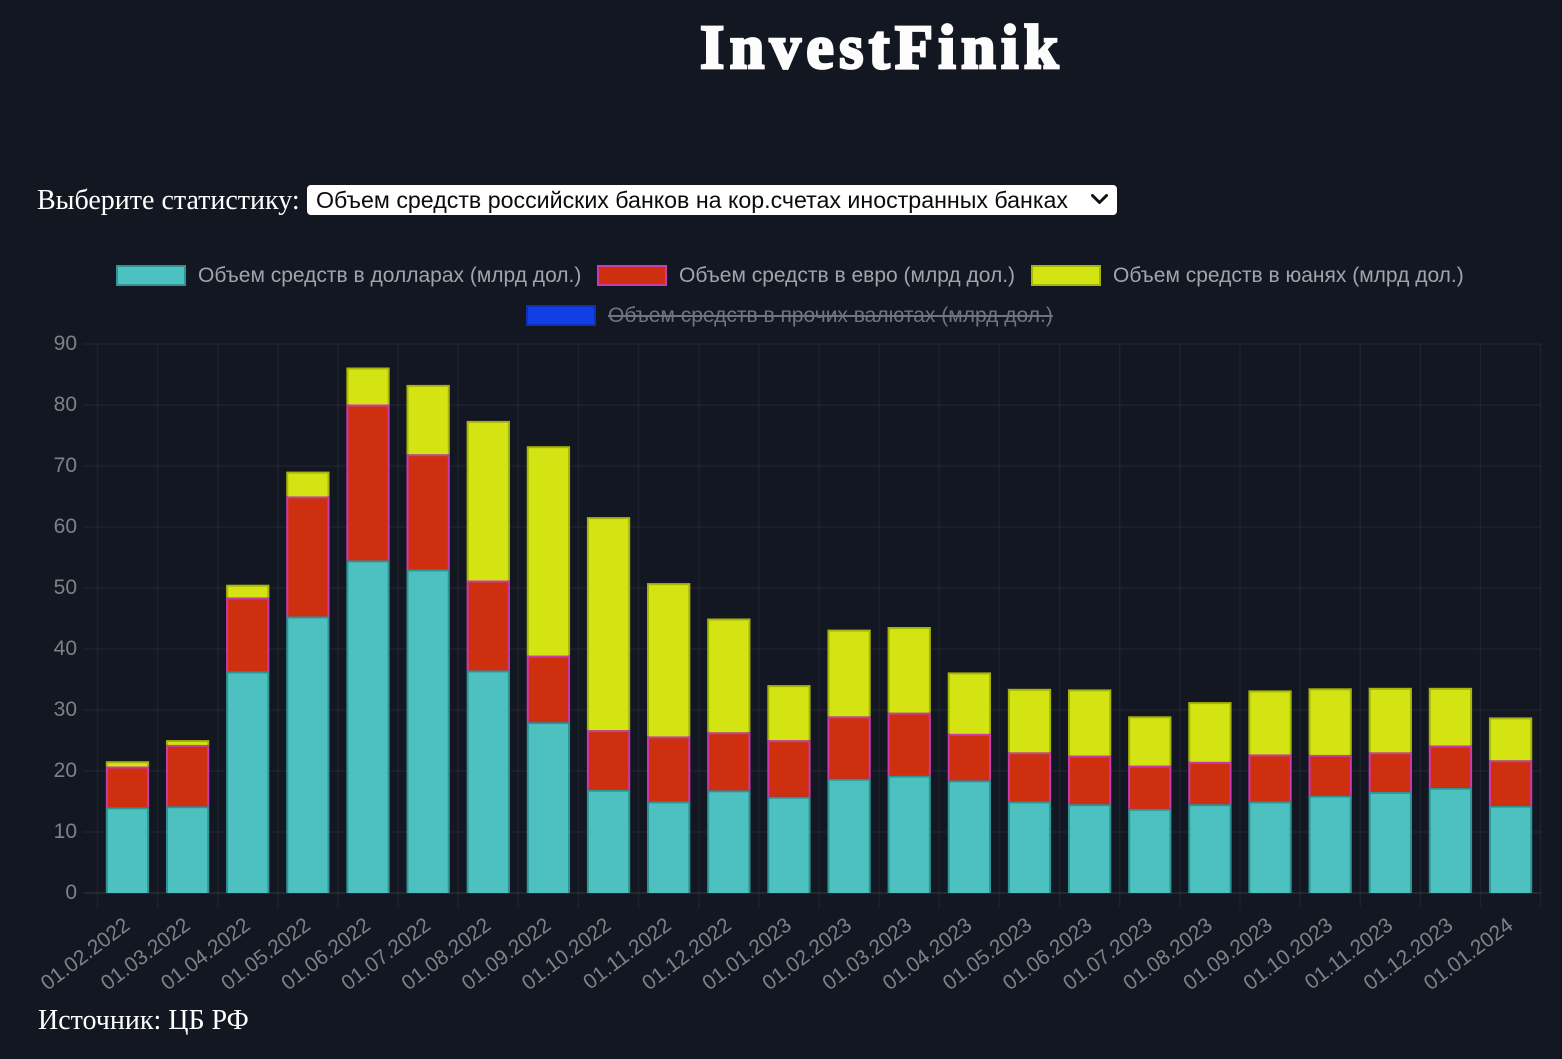  What do you see at coordinates (65, 343) in the screenshot?
I see `svg-text: 90` at bounding box center [65, 343].